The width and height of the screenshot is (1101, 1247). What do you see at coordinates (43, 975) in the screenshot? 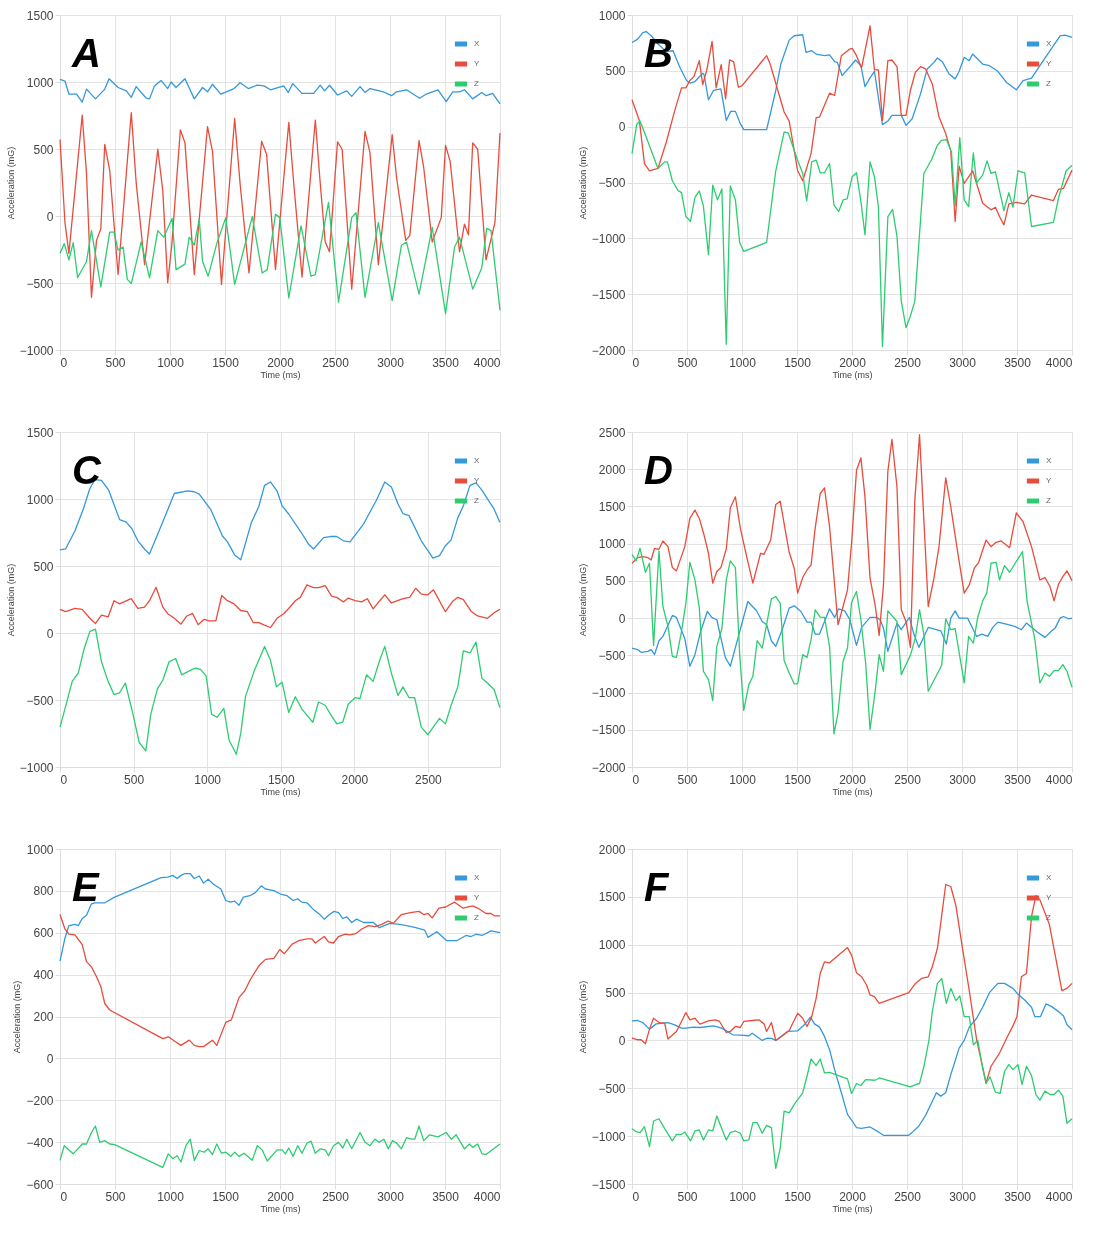
I see `y-tick-label: 400` at bounding box center [43, 975].